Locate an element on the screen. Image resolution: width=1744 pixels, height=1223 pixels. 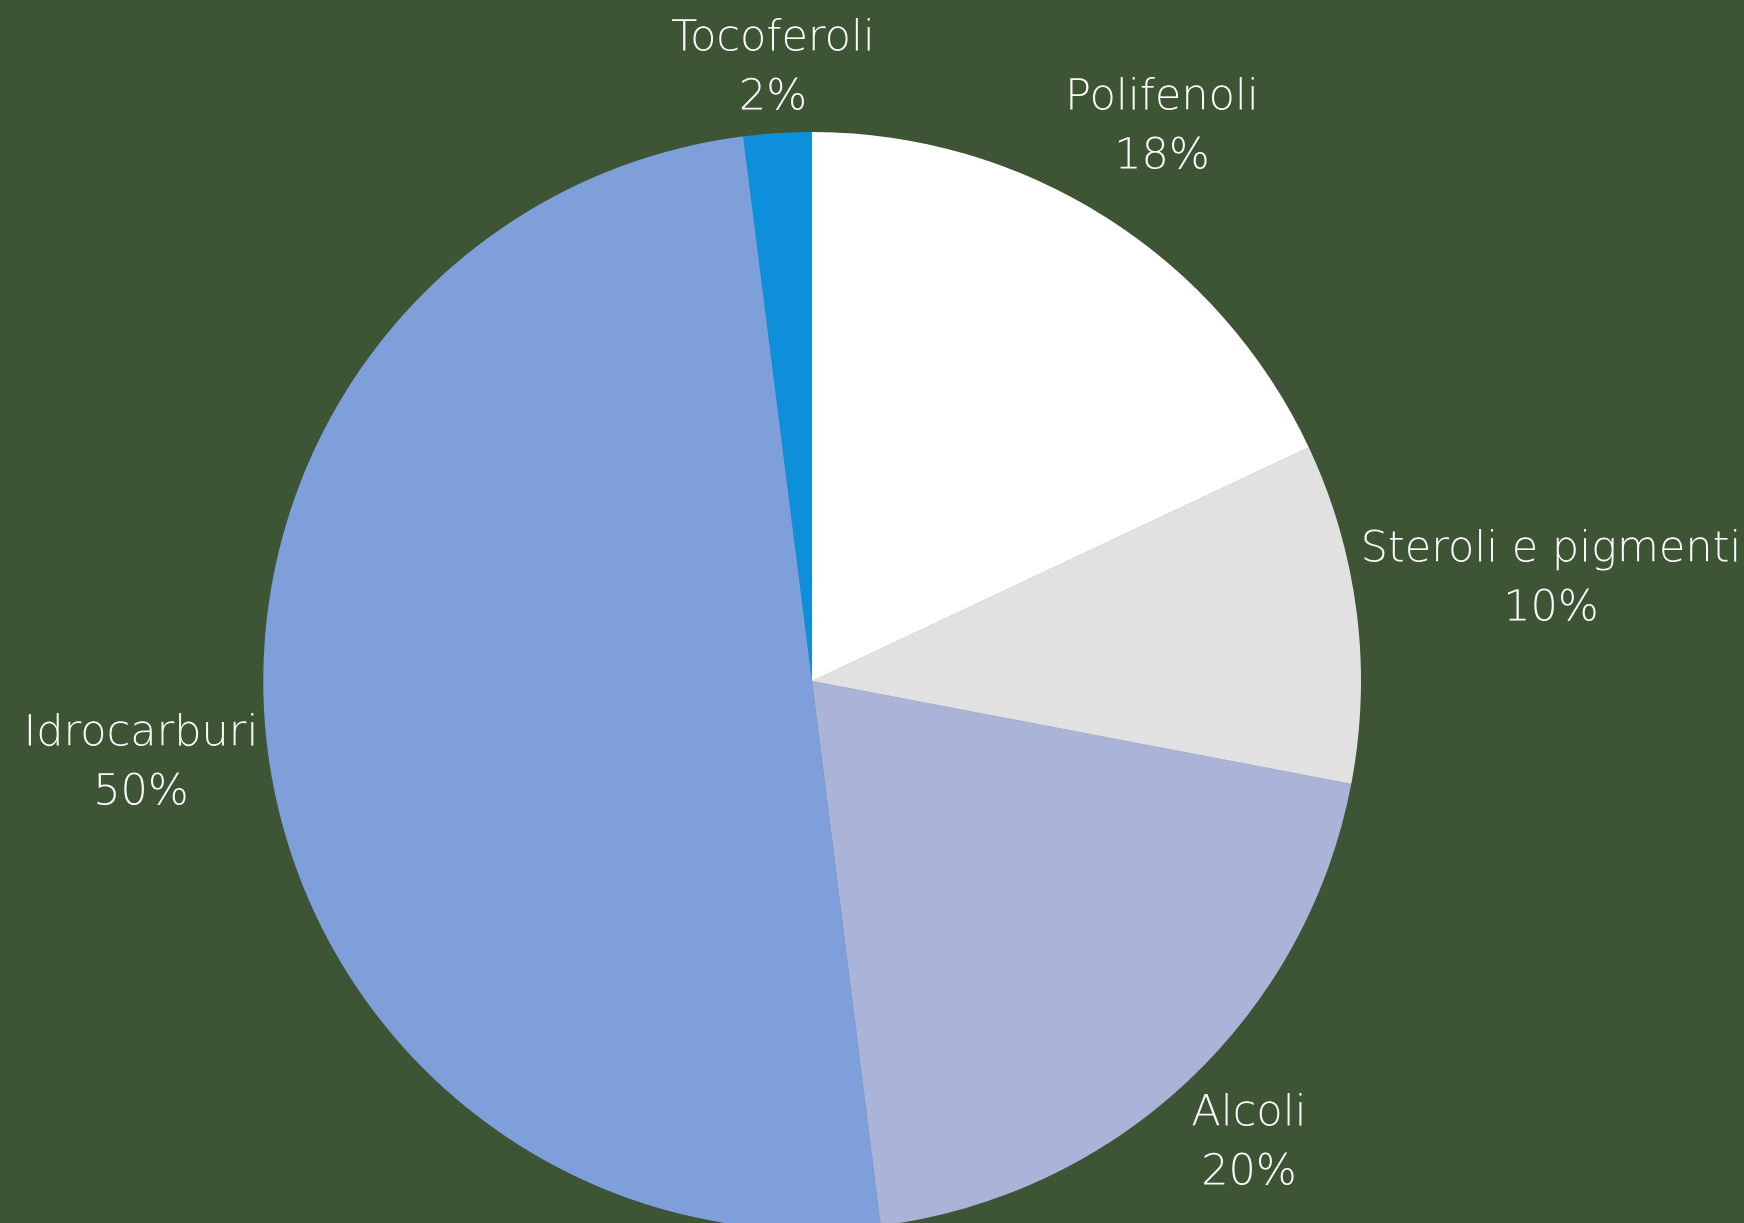
slice-value-label: 2% is located at coordinates (773, 96).